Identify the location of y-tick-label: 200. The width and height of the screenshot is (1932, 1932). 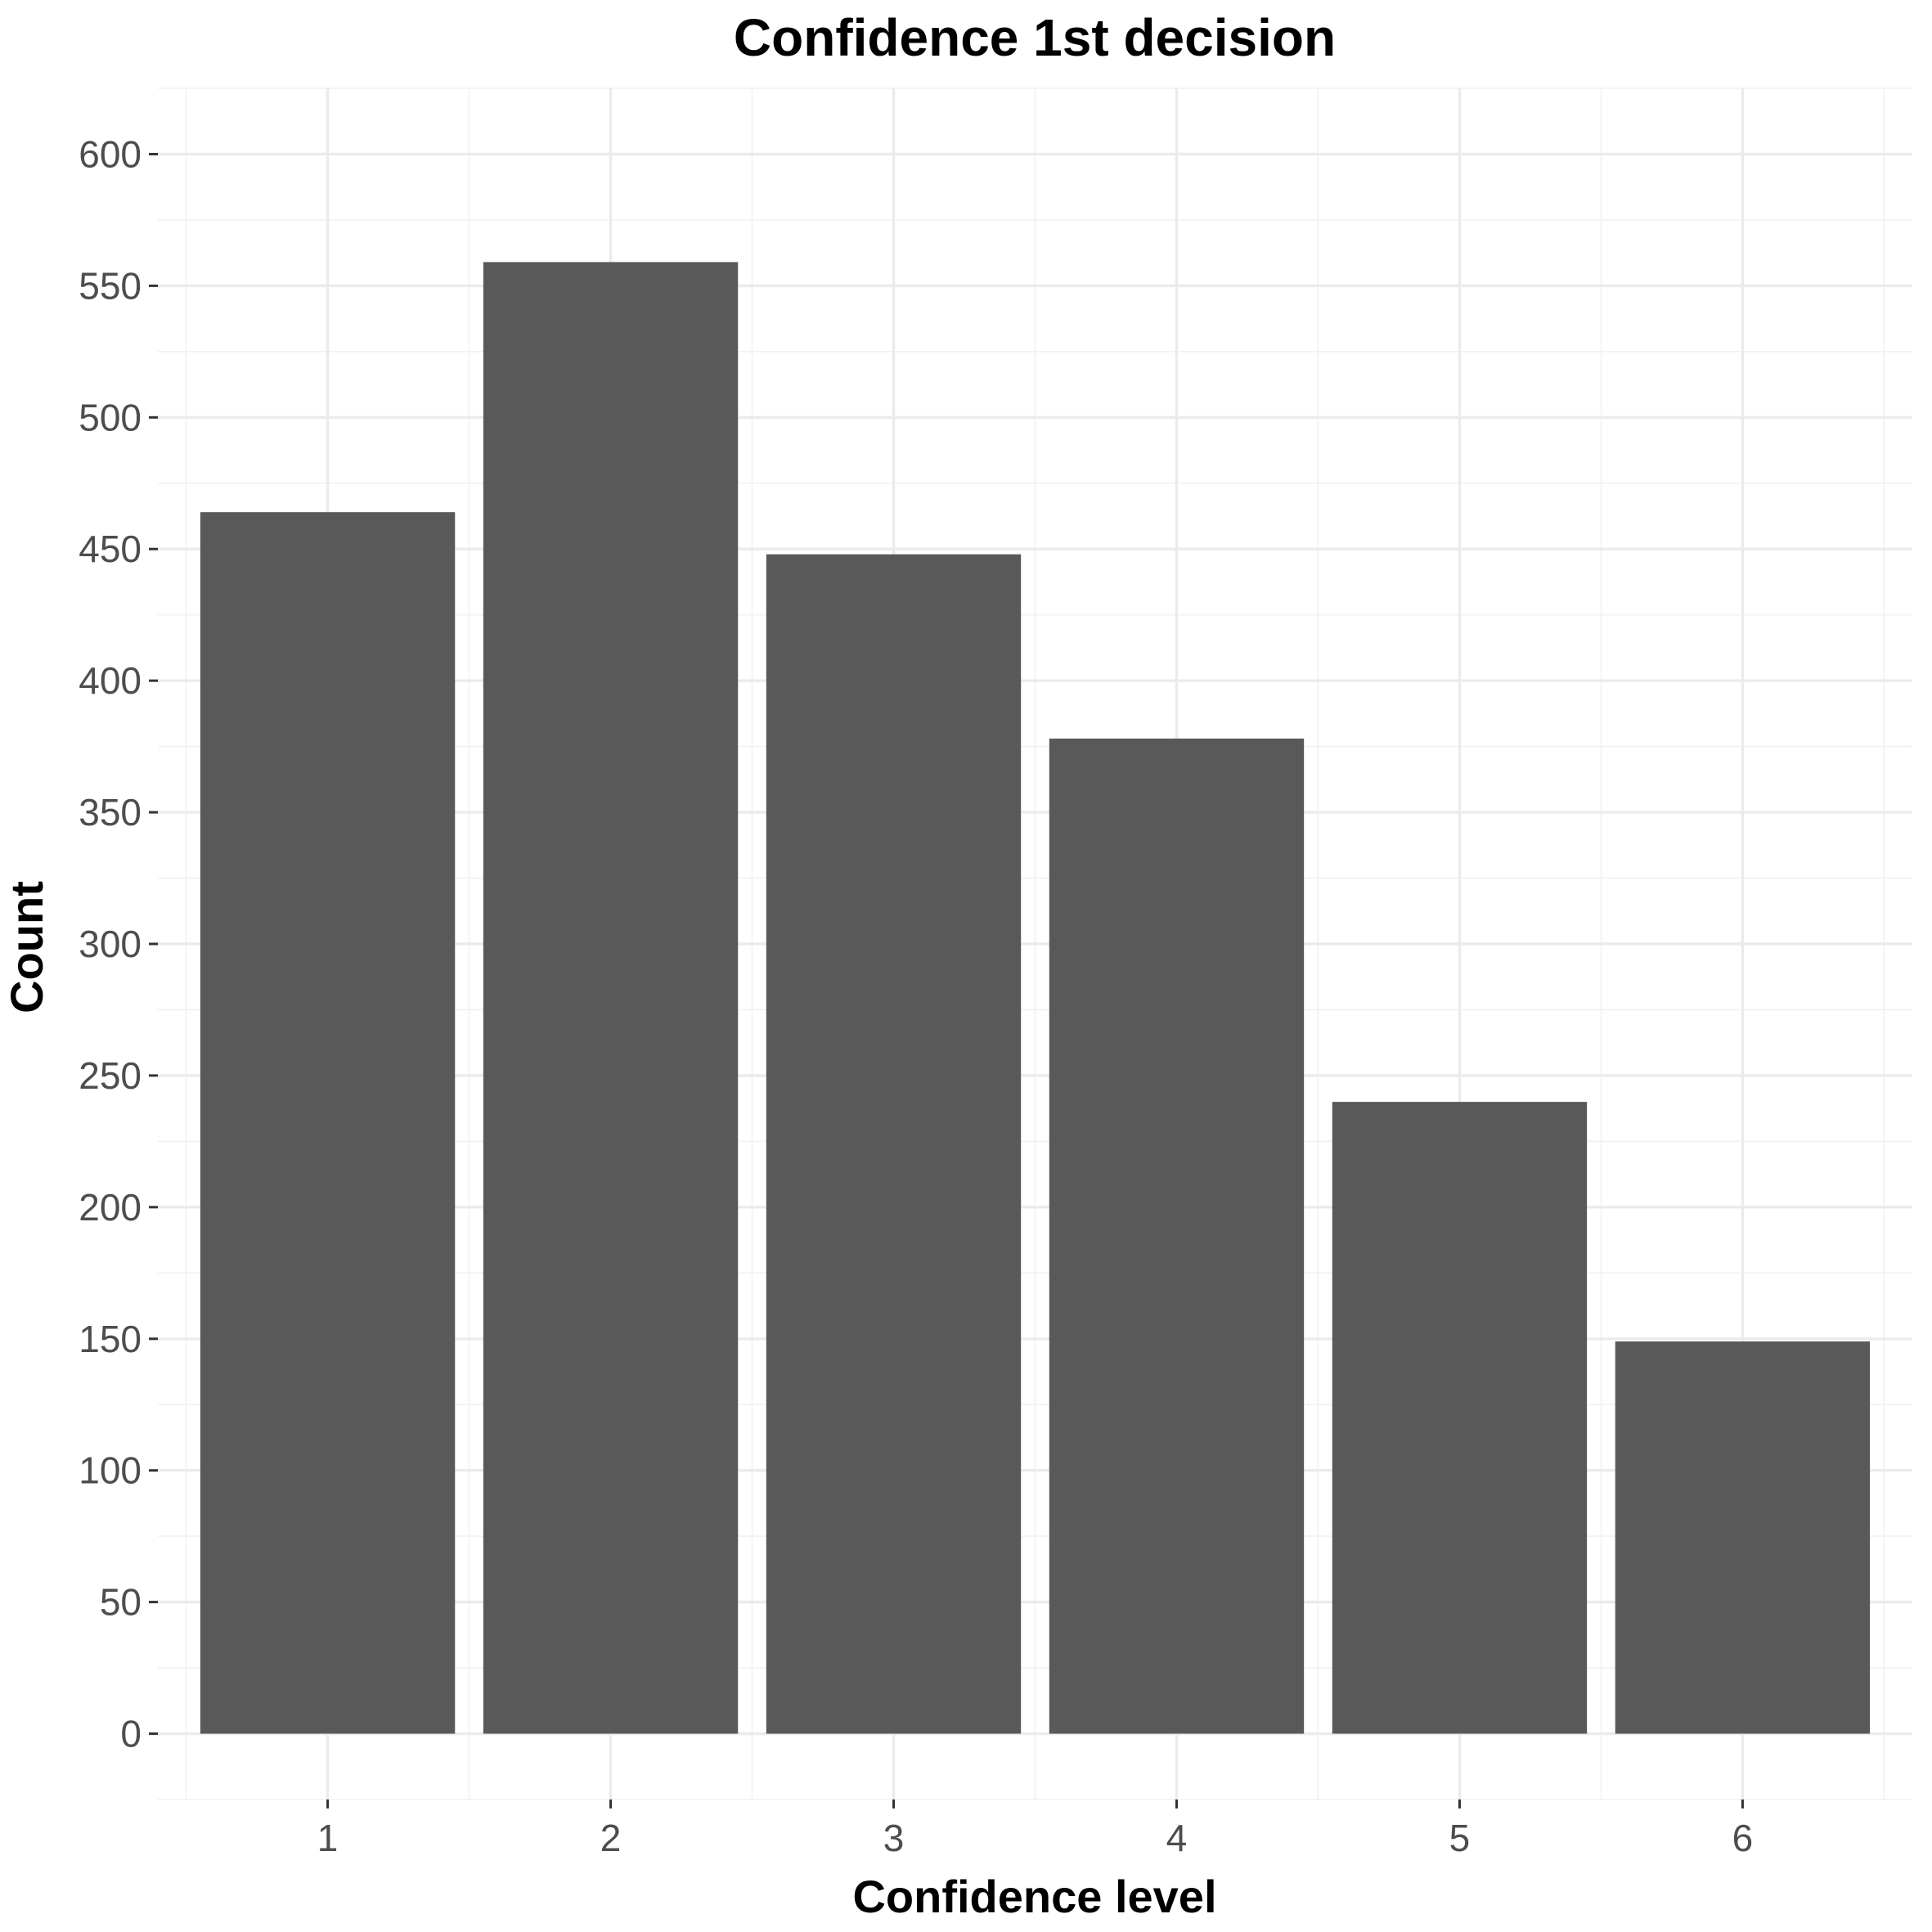
(111, 1207).